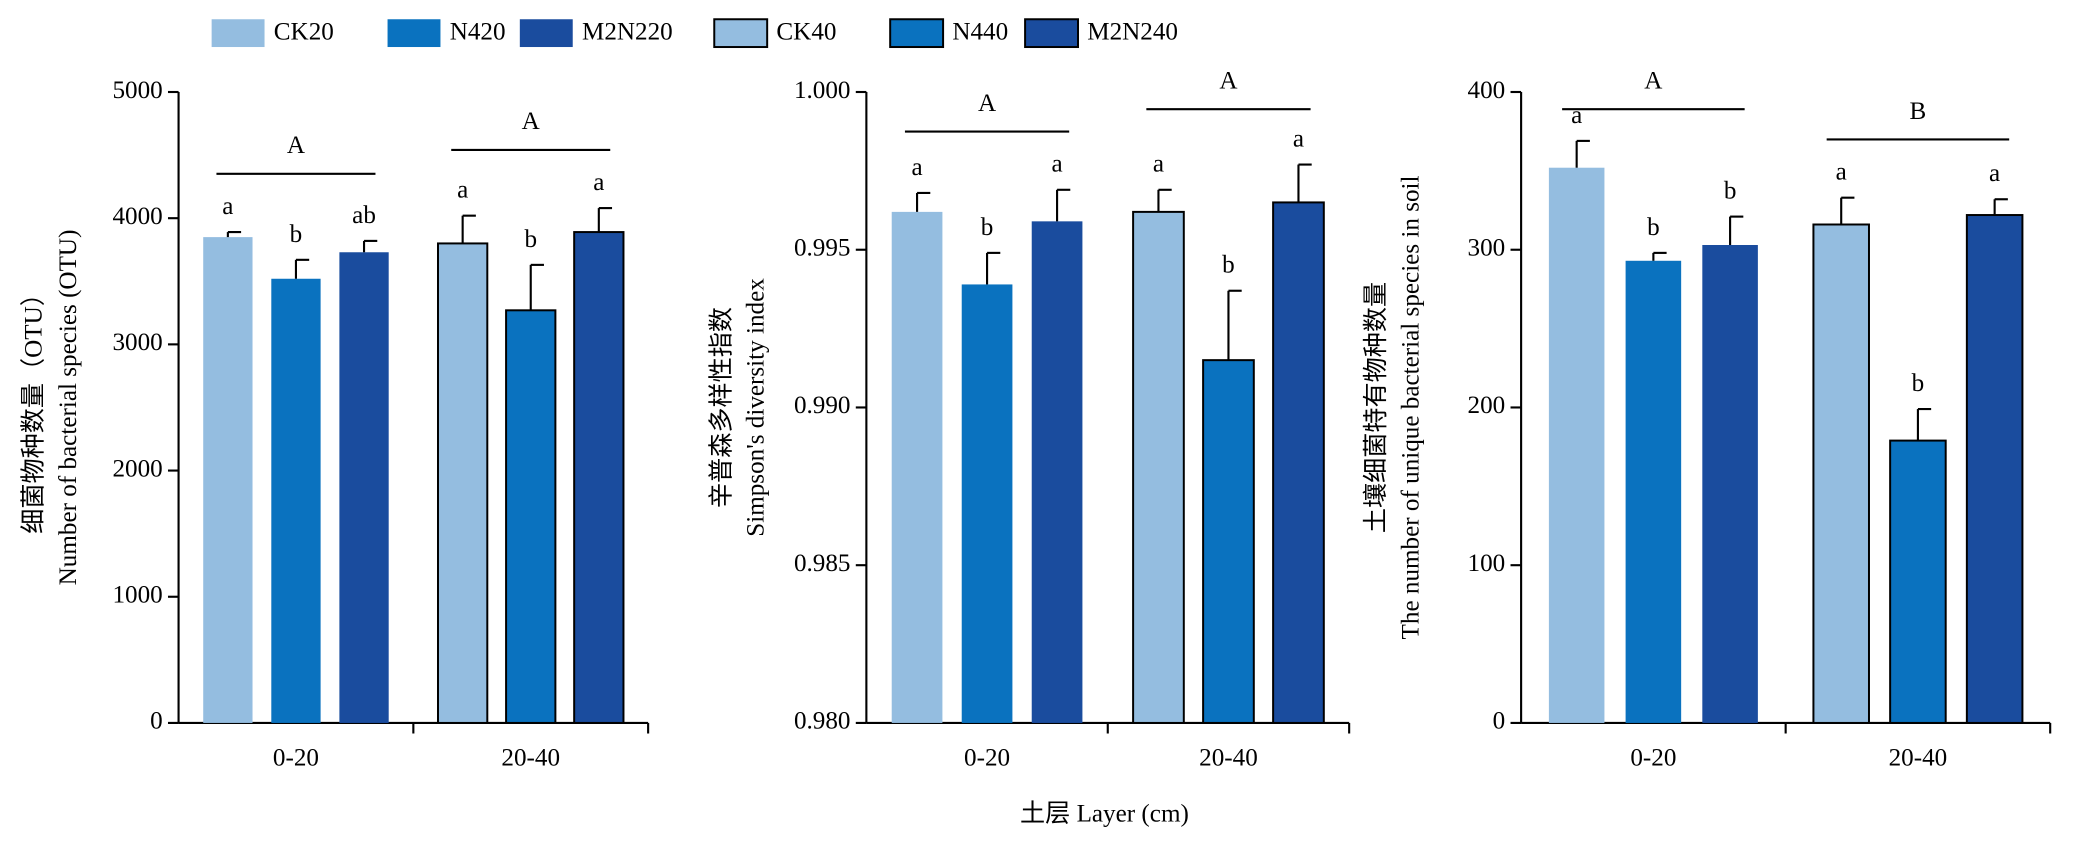 The height and width of the screenshot is (848, 2074). What do you see at coordinates (137, 216) in the screenshot?
I see `y-tick-label: 4000` at bounding box center [137, 216].